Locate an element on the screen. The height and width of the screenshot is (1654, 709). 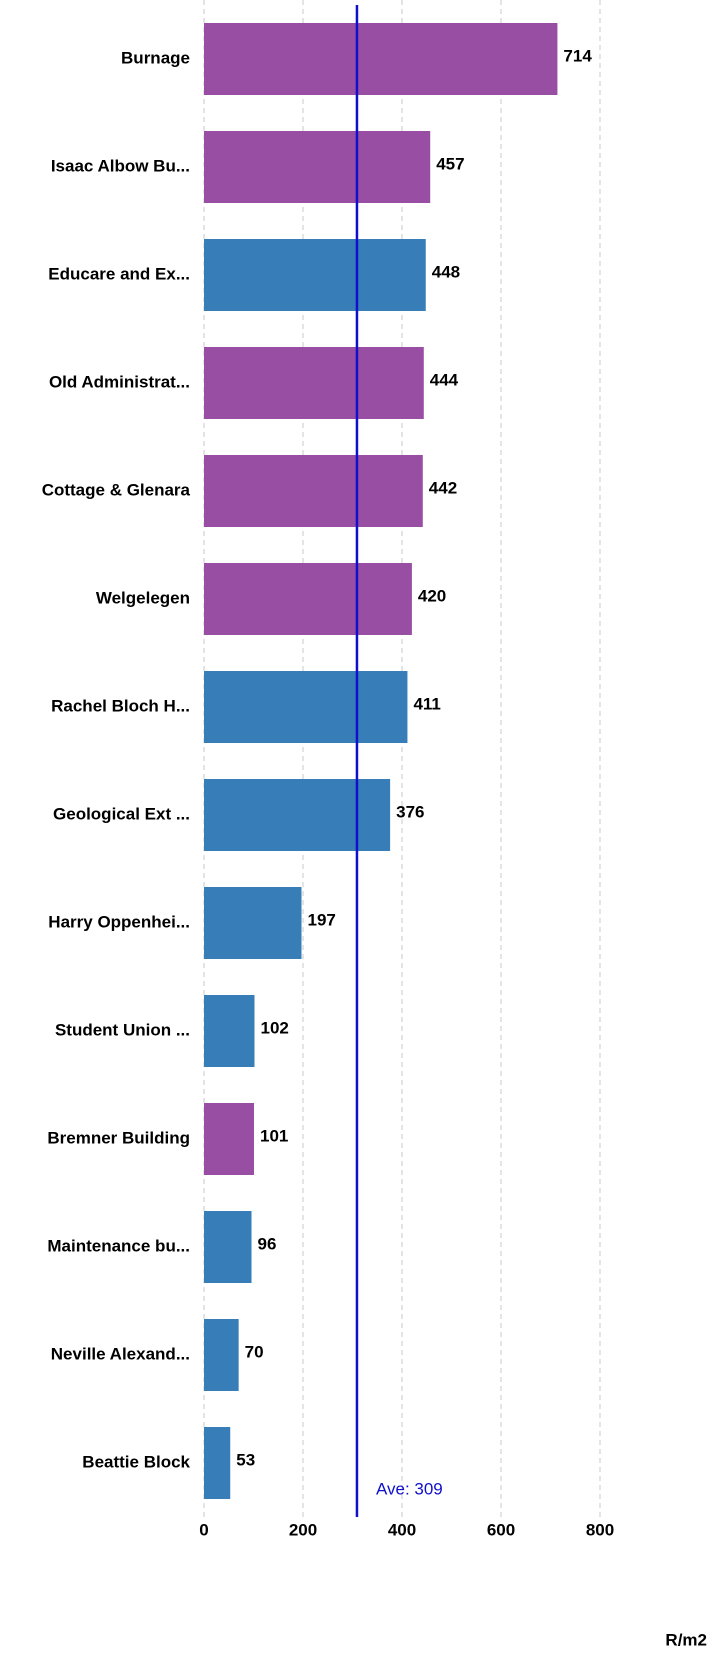
x-tick-label: 0 is located at coordinates (203, 1529).